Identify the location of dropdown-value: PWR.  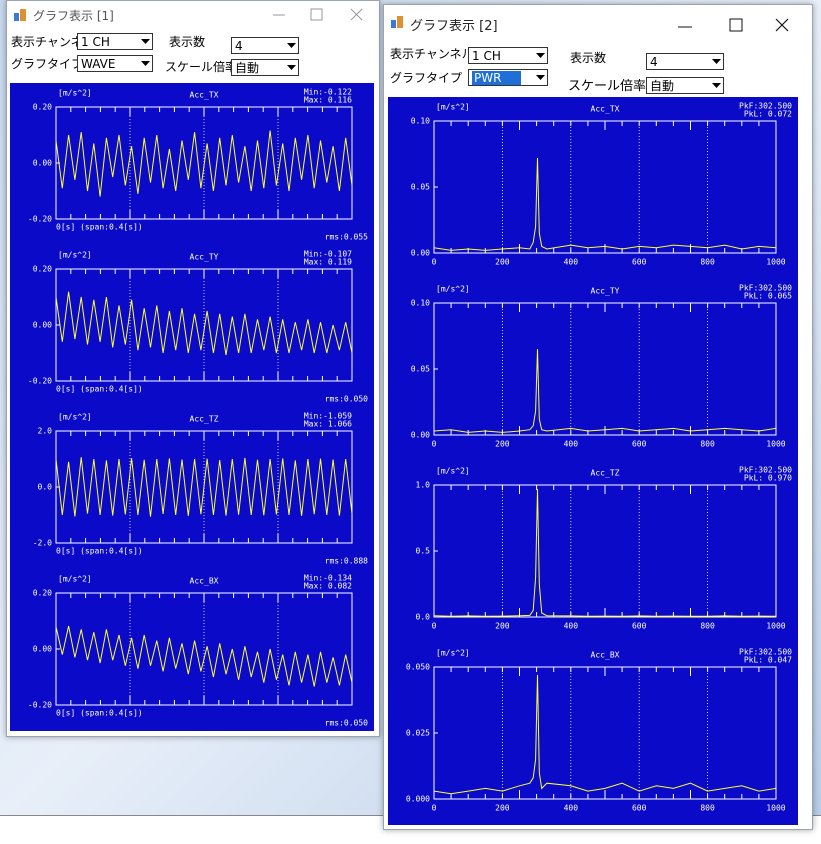
(497, 78).